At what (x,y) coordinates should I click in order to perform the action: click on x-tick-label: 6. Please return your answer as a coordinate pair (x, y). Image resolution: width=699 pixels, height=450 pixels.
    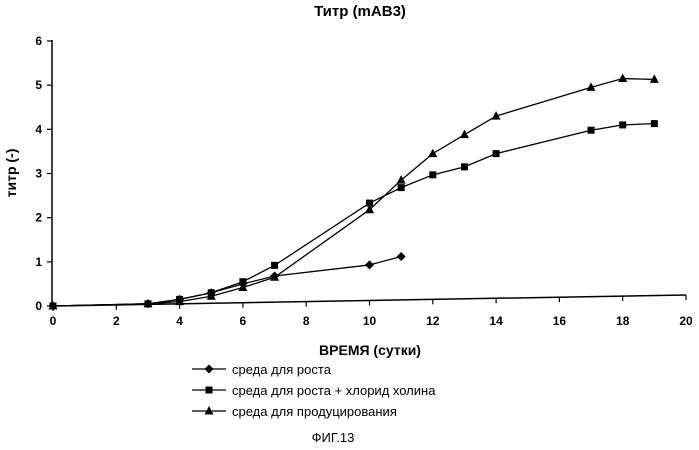
    Looking at the image, I should click on (243, 321).